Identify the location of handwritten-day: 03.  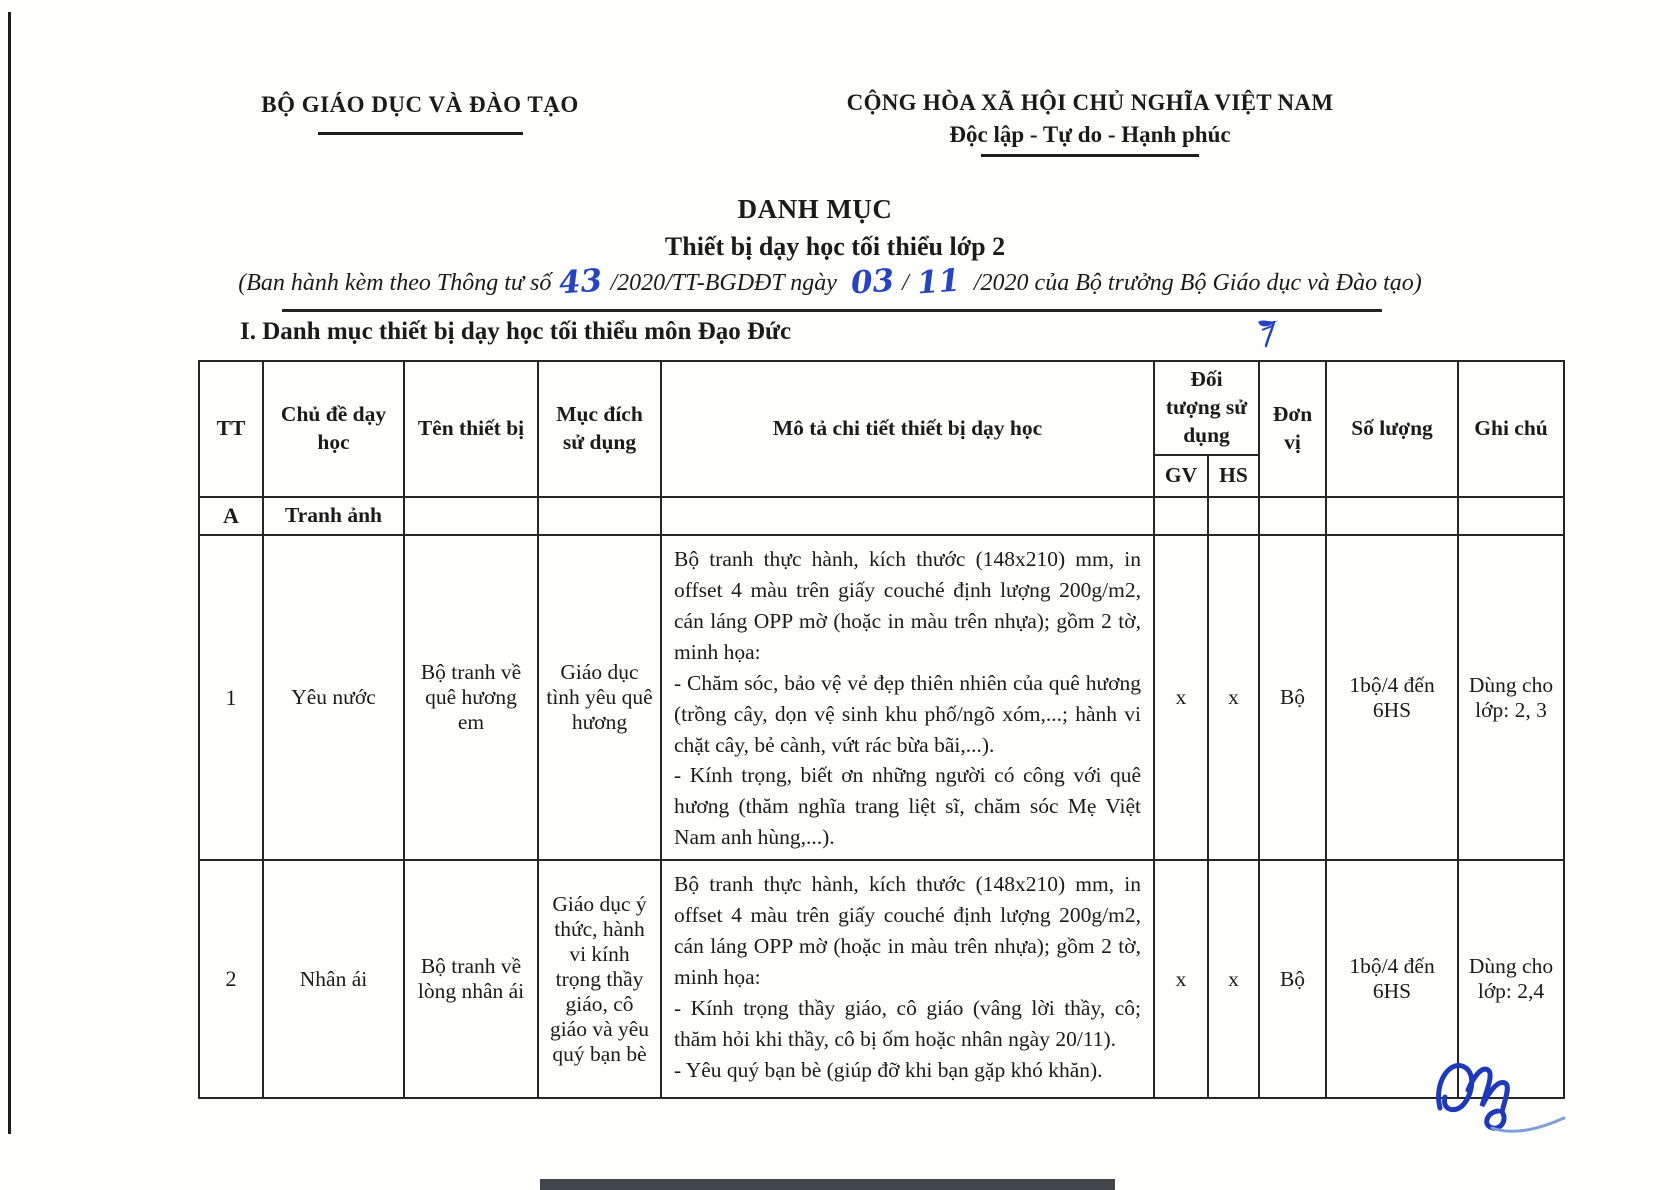
(872, 282).